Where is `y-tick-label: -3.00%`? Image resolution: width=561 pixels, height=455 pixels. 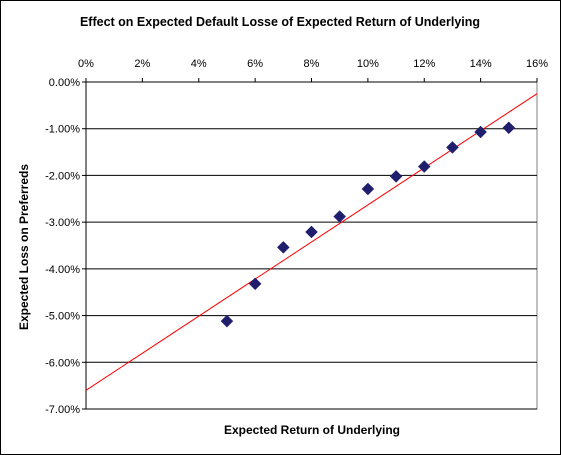 y-tick-label: -3.00% is located at coordinates (62, 223).